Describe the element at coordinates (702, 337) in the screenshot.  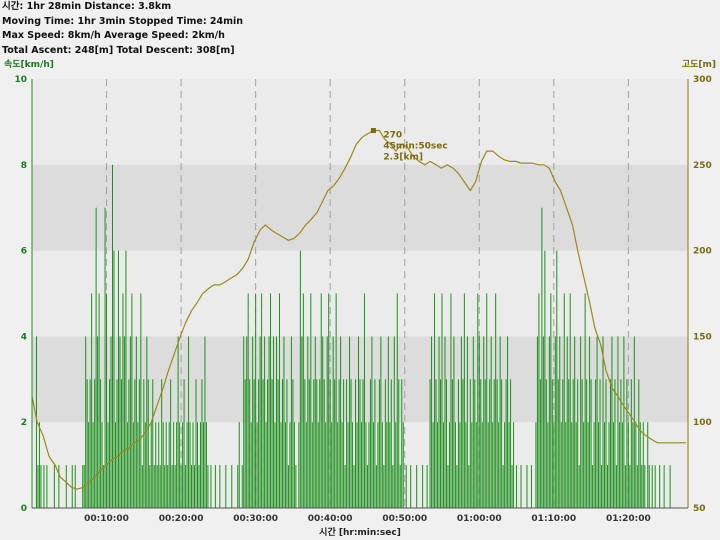
I see `right-tick-label: 150` at that location.